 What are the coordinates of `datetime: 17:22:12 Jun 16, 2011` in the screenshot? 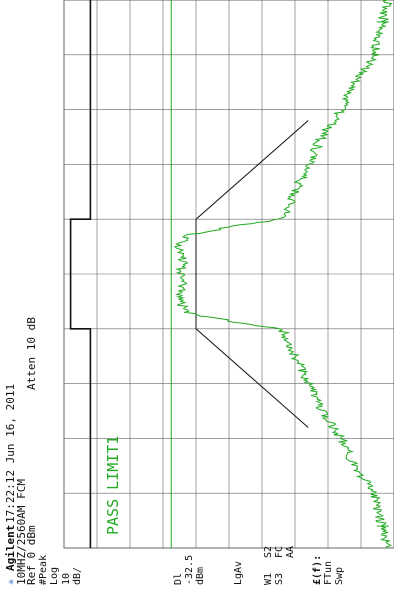 It's located at (10, 453).